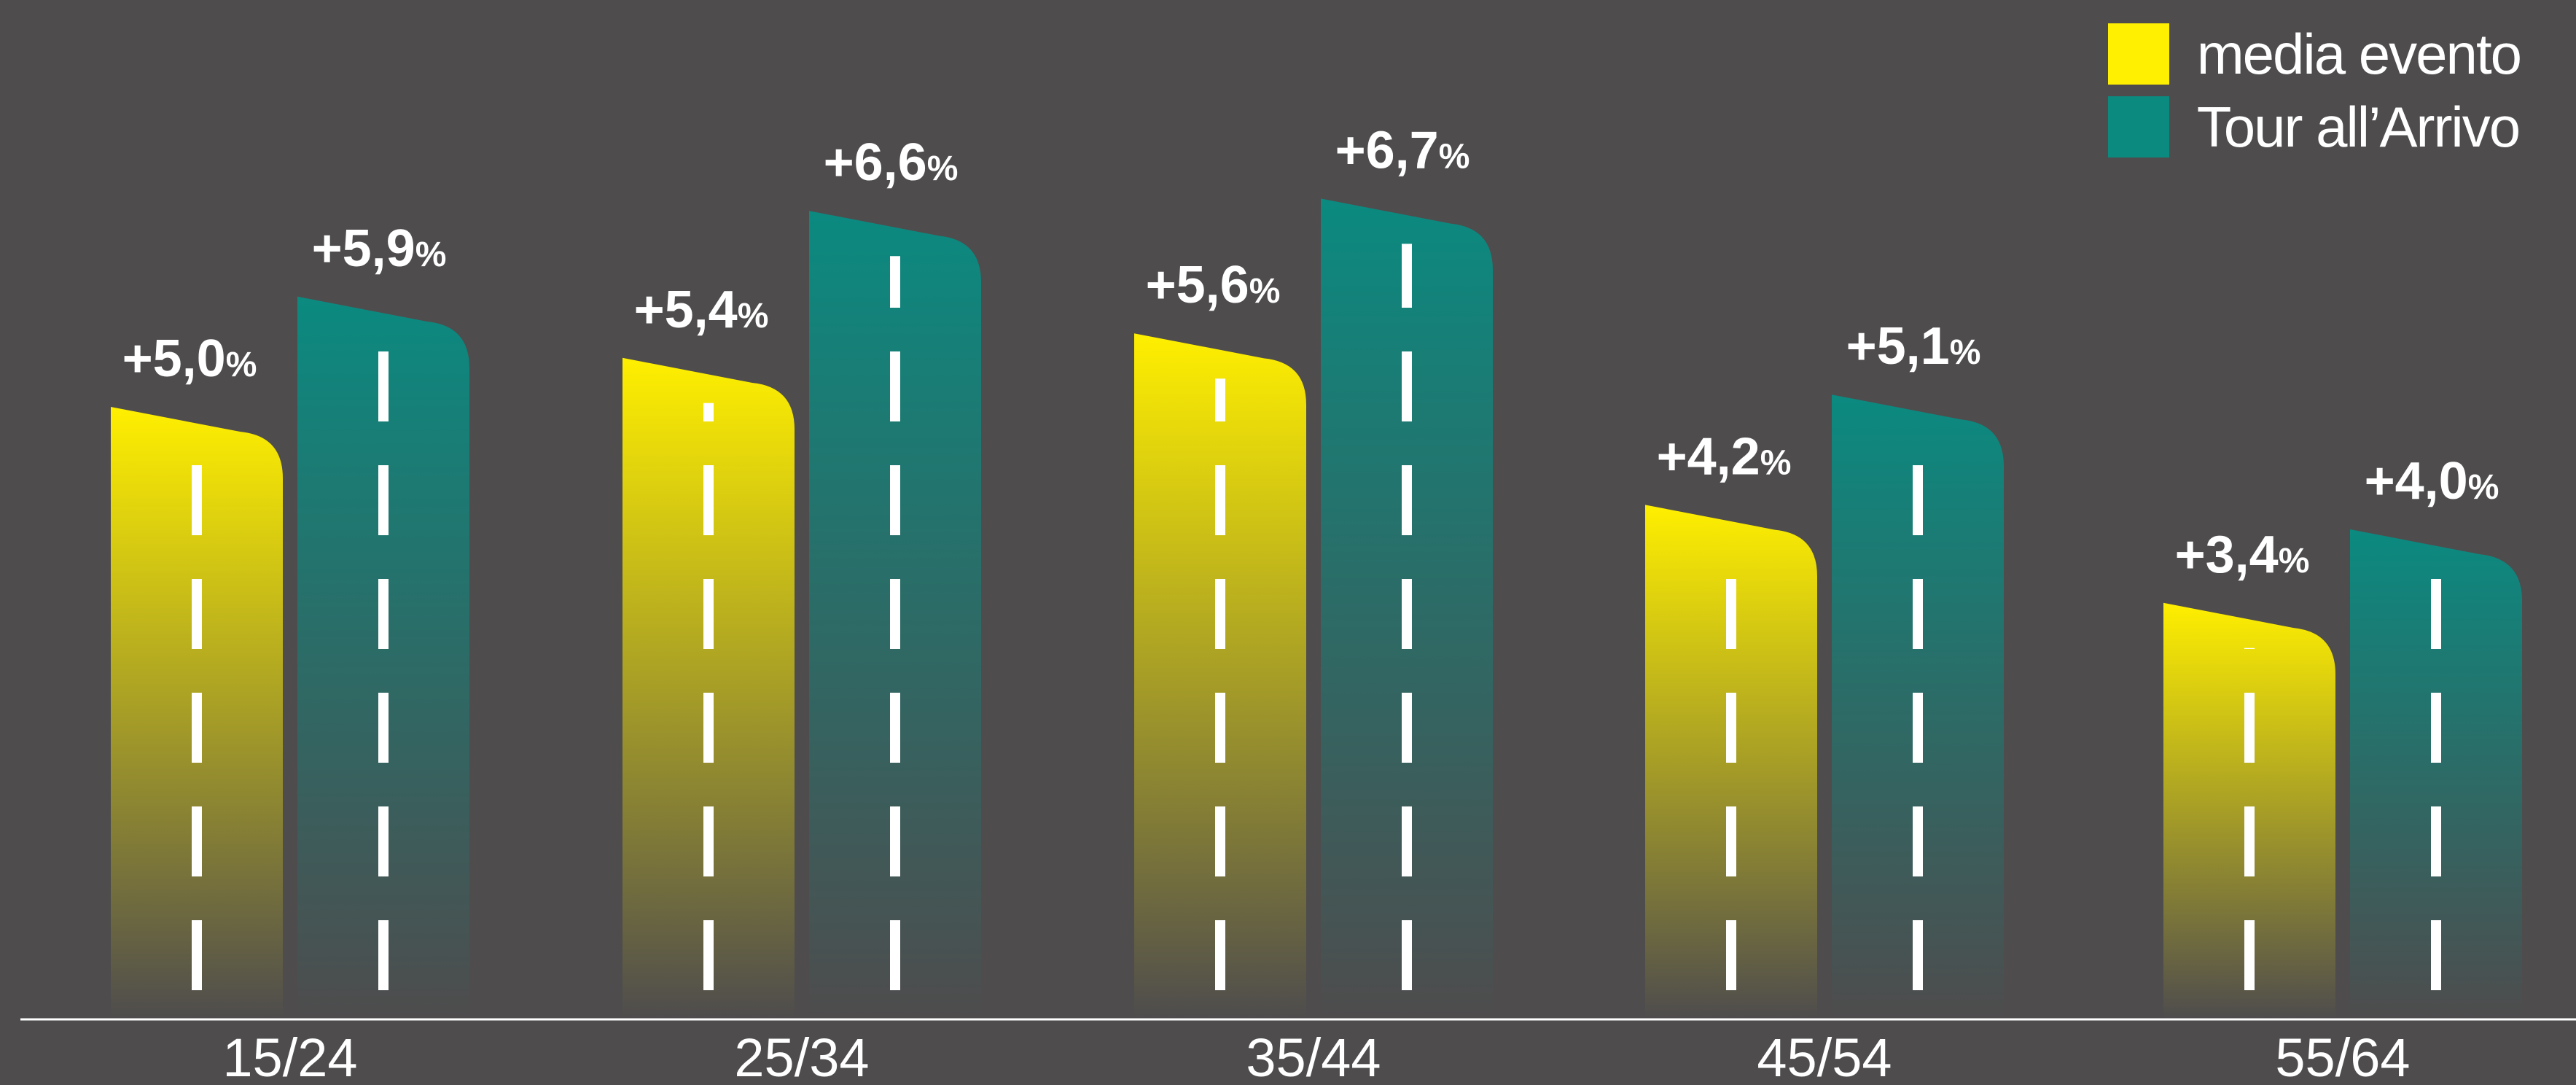 Image resolution: width=2576 pixels, height=1085 pixels. Describe the element at coordinates (2359, 54) in the screenshot. I see `legend-label-media-evento: media evento` at that location.